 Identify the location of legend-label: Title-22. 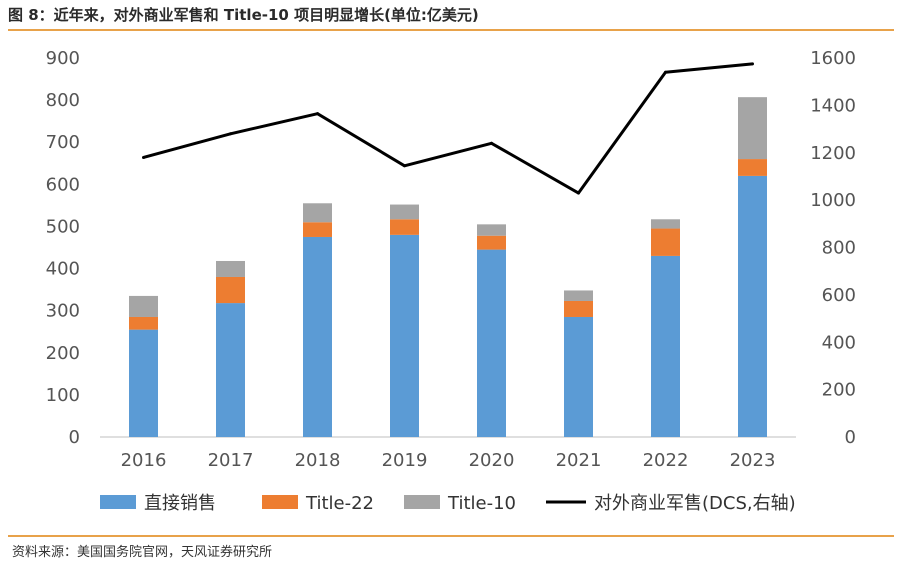
(339, 503).